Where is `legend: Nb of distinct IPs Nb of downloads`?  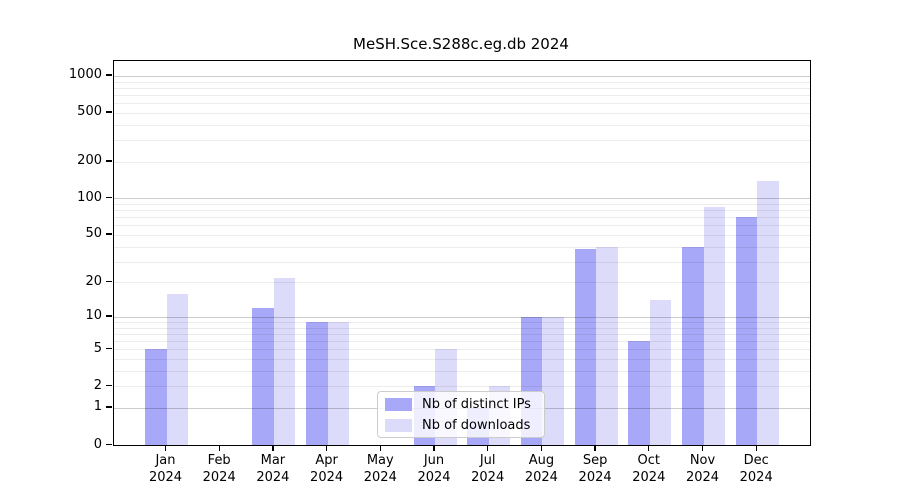 legend: Nb of distinct IPs Nb of downloads is located at coordinates (461, 414).